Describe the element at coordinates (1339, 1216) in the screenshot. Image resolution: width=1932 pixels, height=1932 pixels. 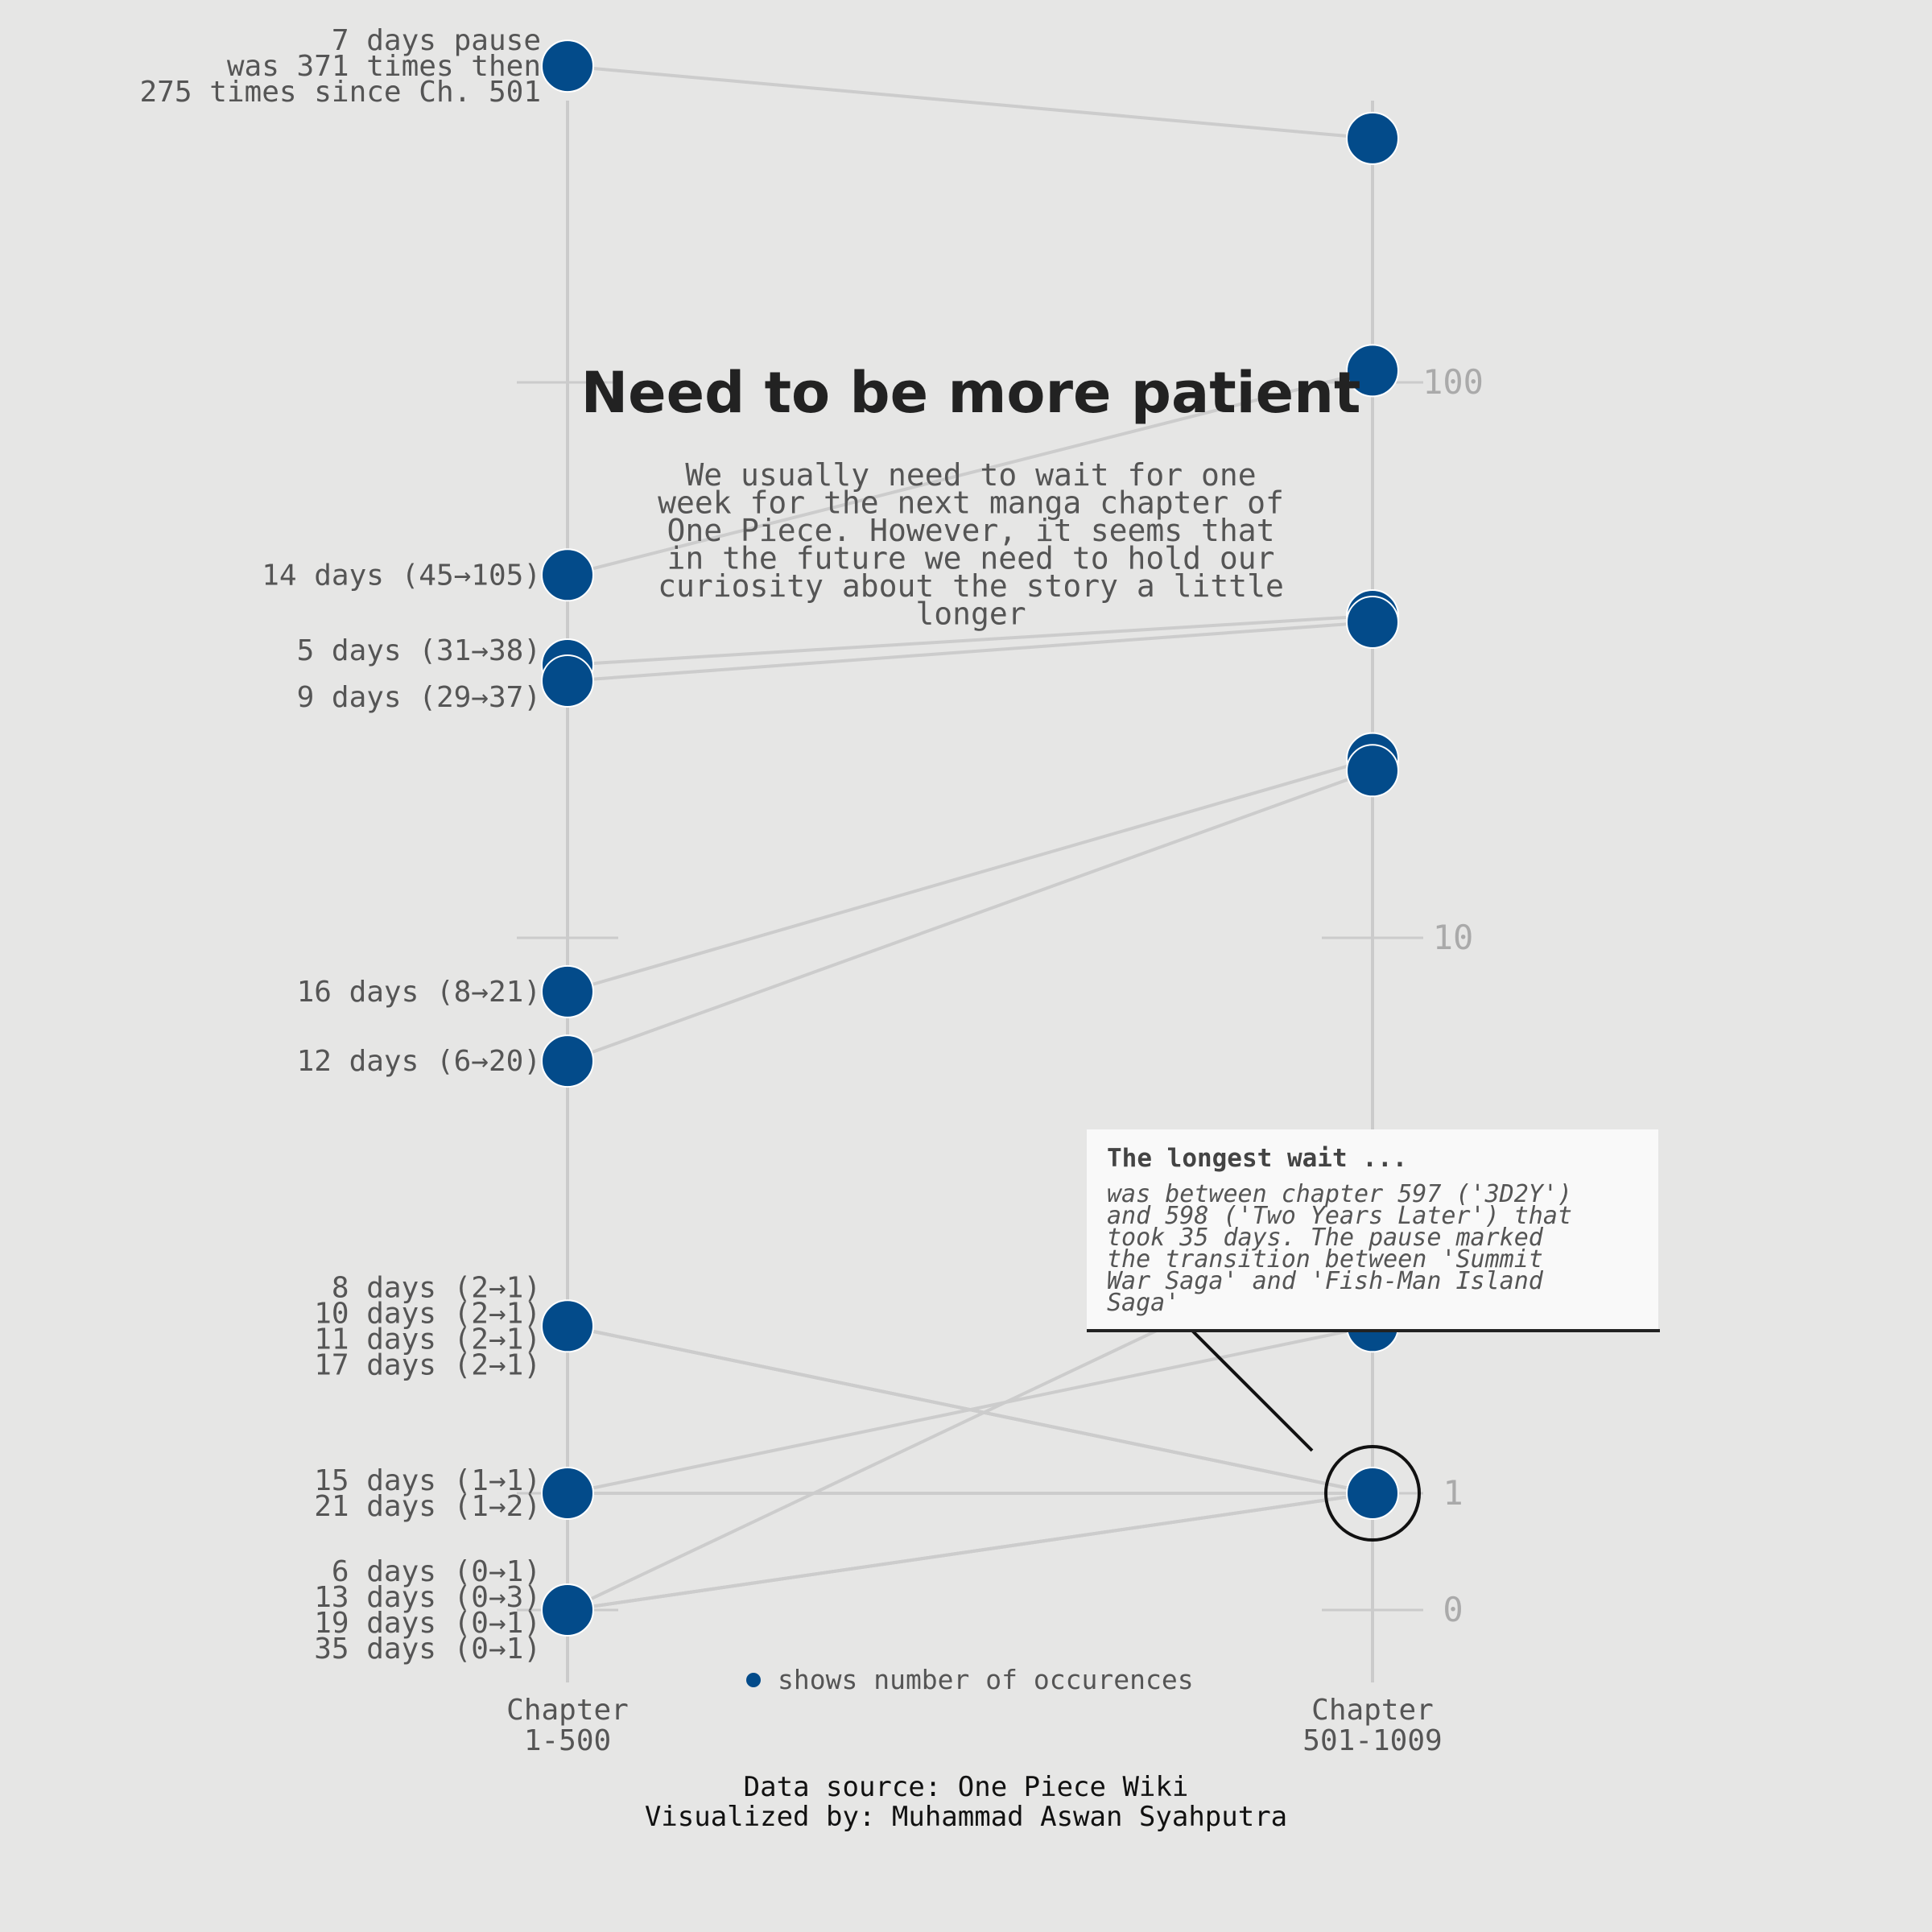
I see `annotation-line: and 598 ('Two Years Later') that` at that location.